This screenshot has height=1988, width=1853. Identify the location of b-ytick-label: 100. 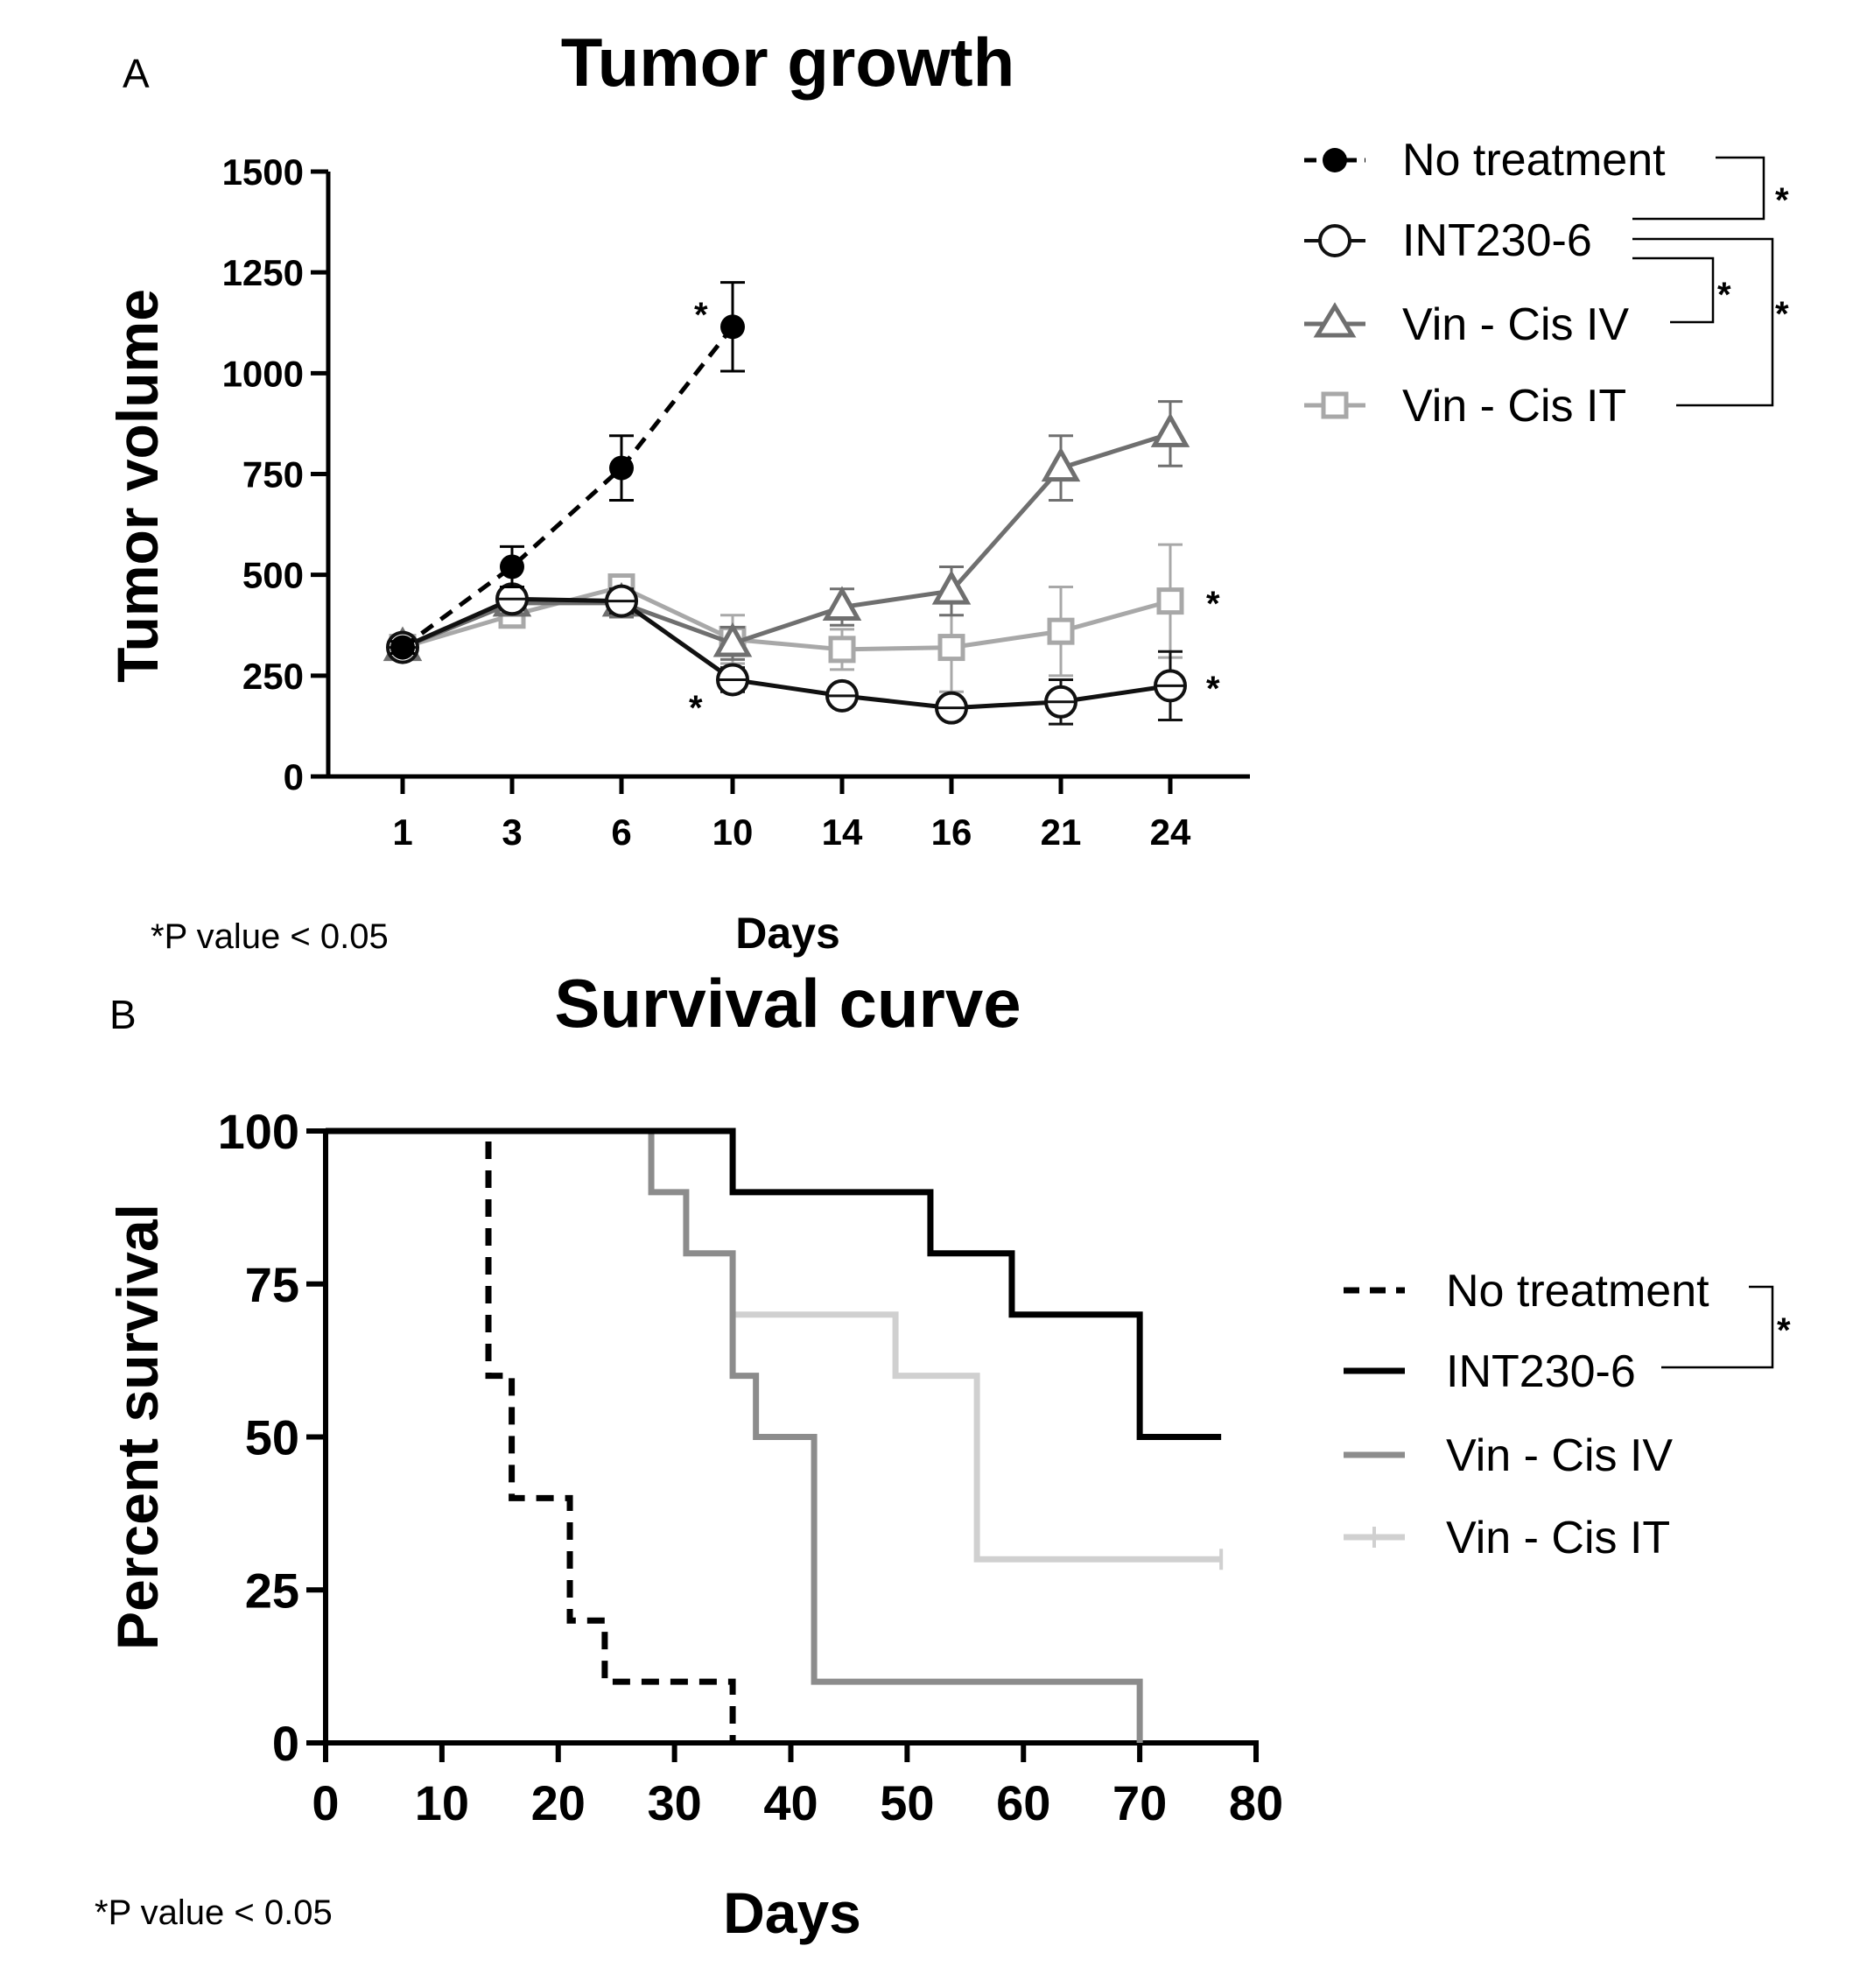
(258, 1132).